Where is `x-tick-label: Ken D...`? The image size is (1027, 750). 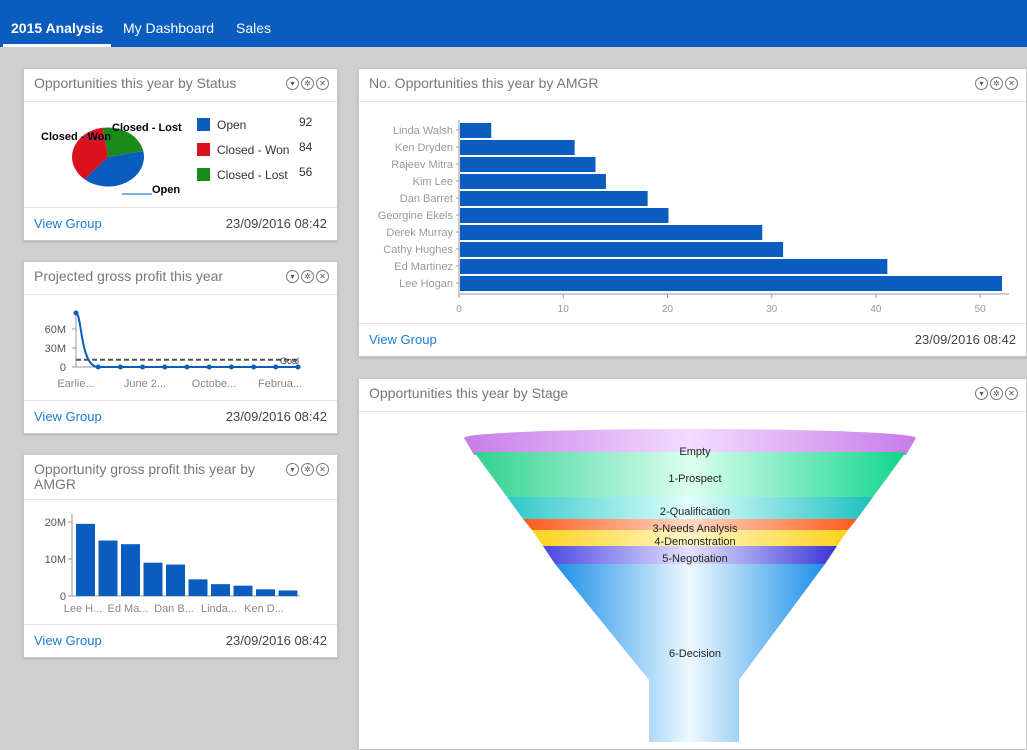
x-tick-label: Ken D... is located at coordinates (264, 609).